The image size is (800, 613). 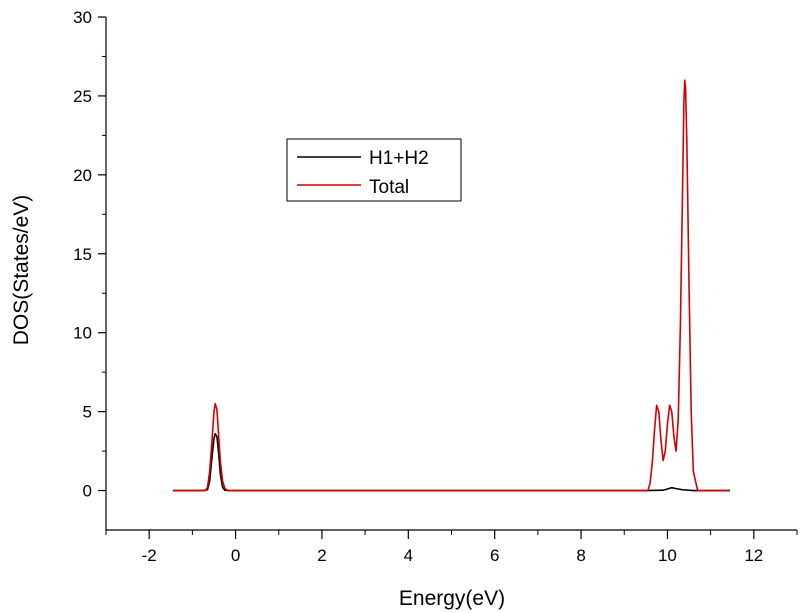 I want to click on x-tick-label: 8, so click(x=580, y=555).